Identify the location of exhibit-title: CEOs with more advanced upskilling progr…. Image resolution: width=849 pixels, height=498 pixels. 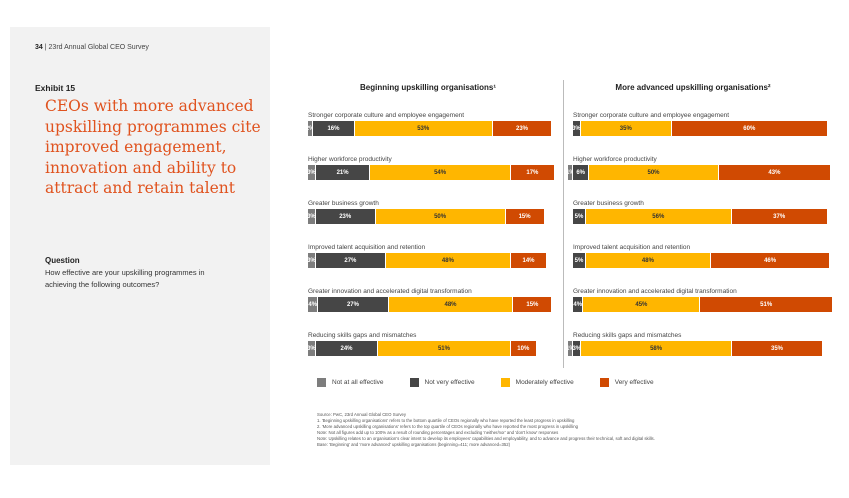
(153, 147).